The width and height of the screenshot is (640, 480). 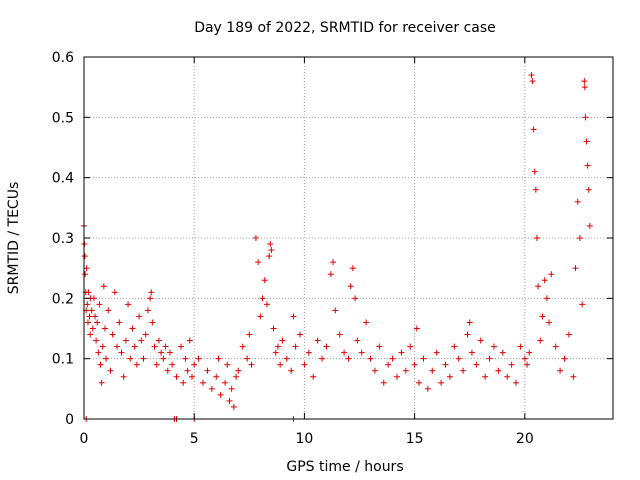 What do you see at coordinates (63, 118) in the screenshot?
I see `y-tick-label: 0.5` at bounding box center [63, 118].